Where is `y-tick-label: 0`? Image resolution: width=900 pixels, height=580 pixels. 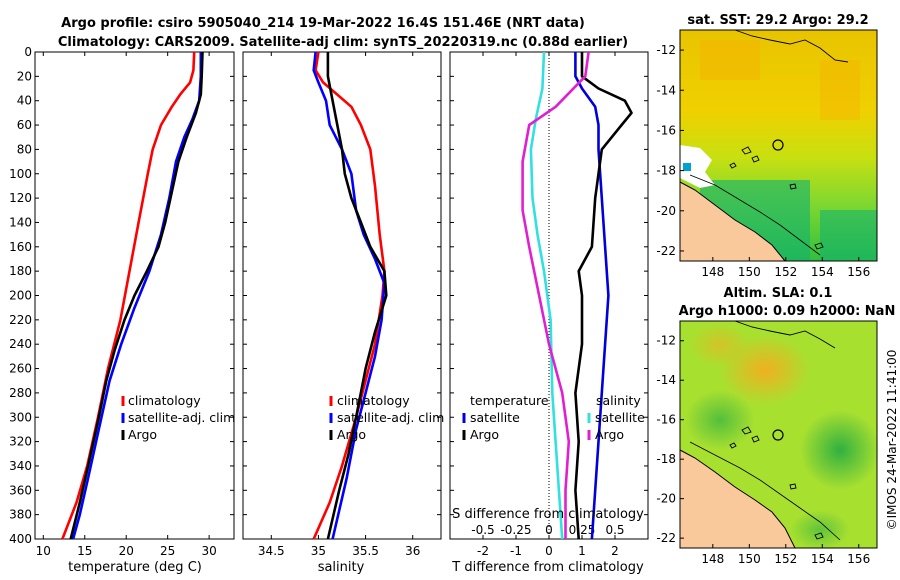 y-tick-label: 0 is located at coordinates (28, 52).